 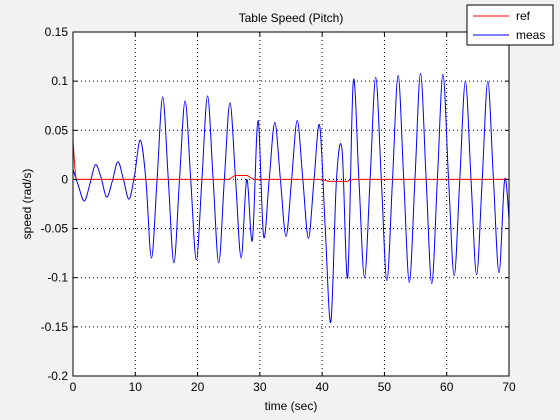 What do you see at coordinates (27, 204) in the screenshot?
I see `y-axis-label: speed (rad/s)` at bounding box center [27, 204].